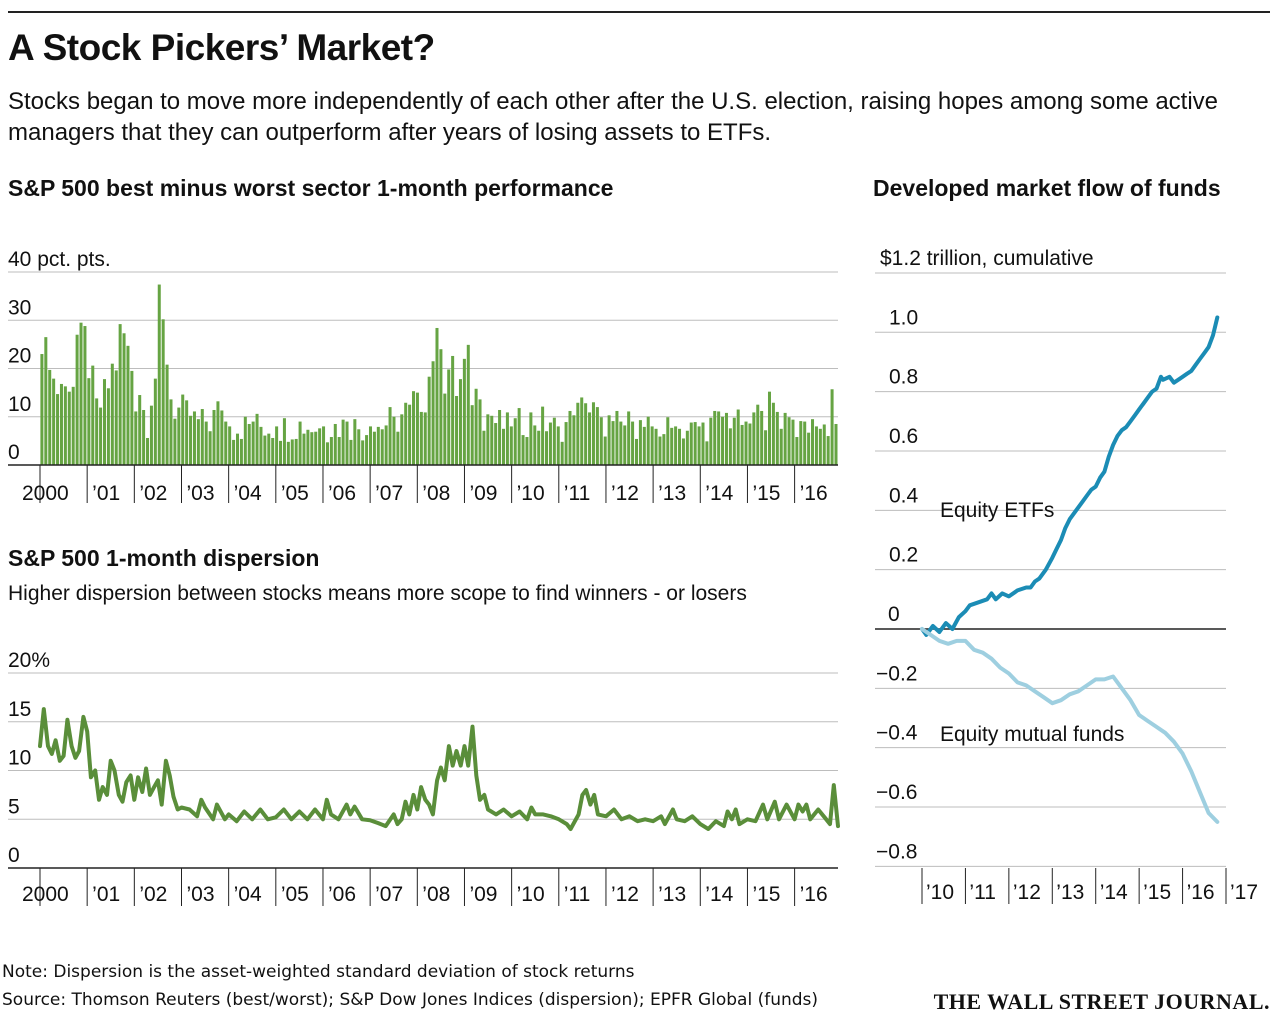  I want to click on sector-x-tick-label: ’08, so click(436, 493).